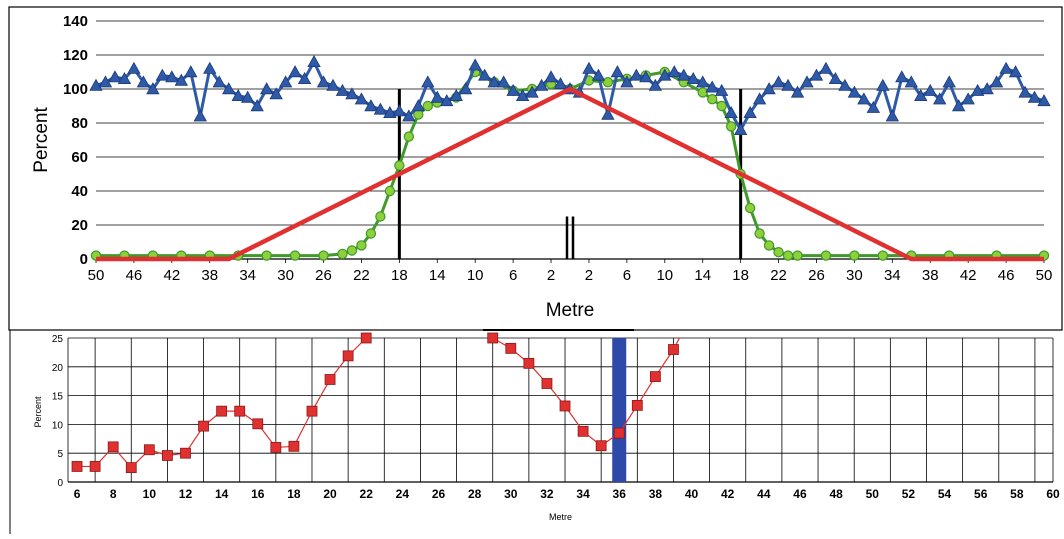 Image resolution: width=1064 pixels, height=539 pixels. What do you see at coordinates (41, 140) in the screenshot?
I see `top-y-axis-title: Percent` at bounding box center [41, 140].